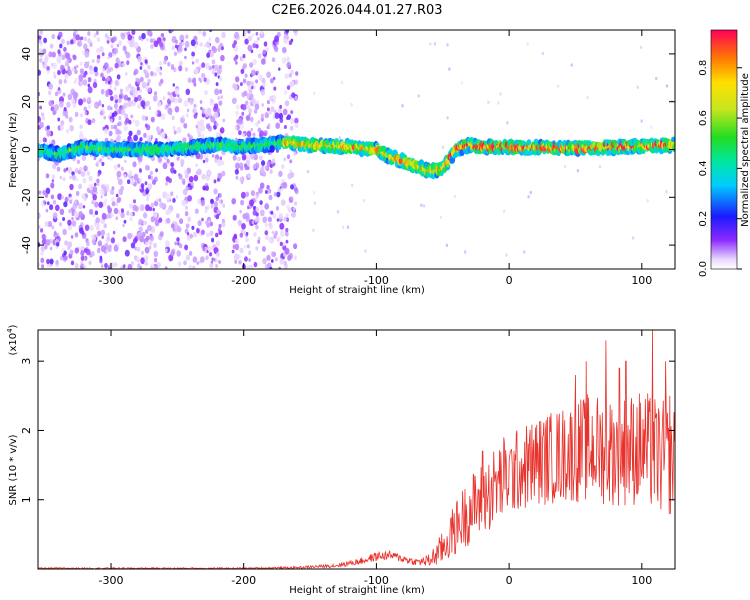  Describe the element at coordinates (26, 197) in the screenshot. I see `spectrogram-y-tick-label: -20` at that location.